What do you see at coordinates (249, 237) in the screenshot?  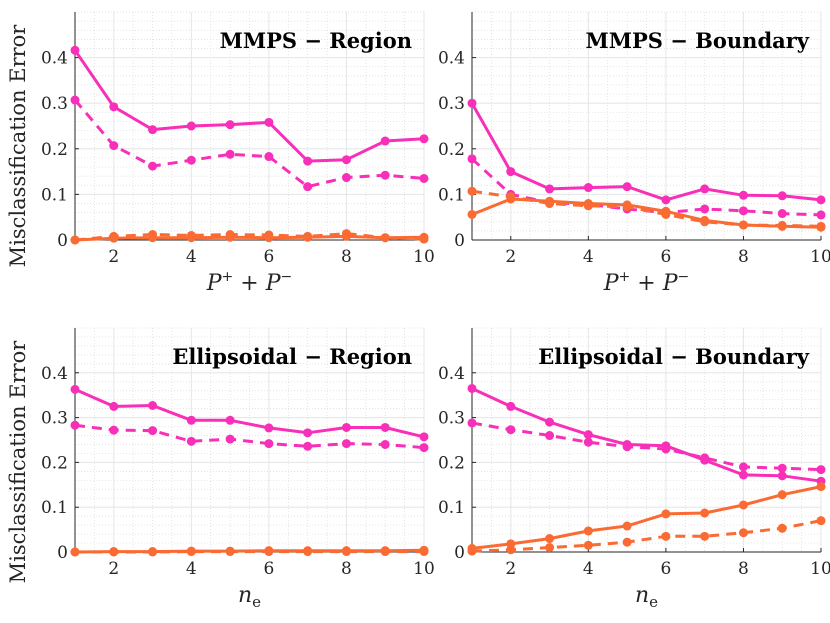 I see `series-line-orange-dashed` at bounding box center [249, 237].